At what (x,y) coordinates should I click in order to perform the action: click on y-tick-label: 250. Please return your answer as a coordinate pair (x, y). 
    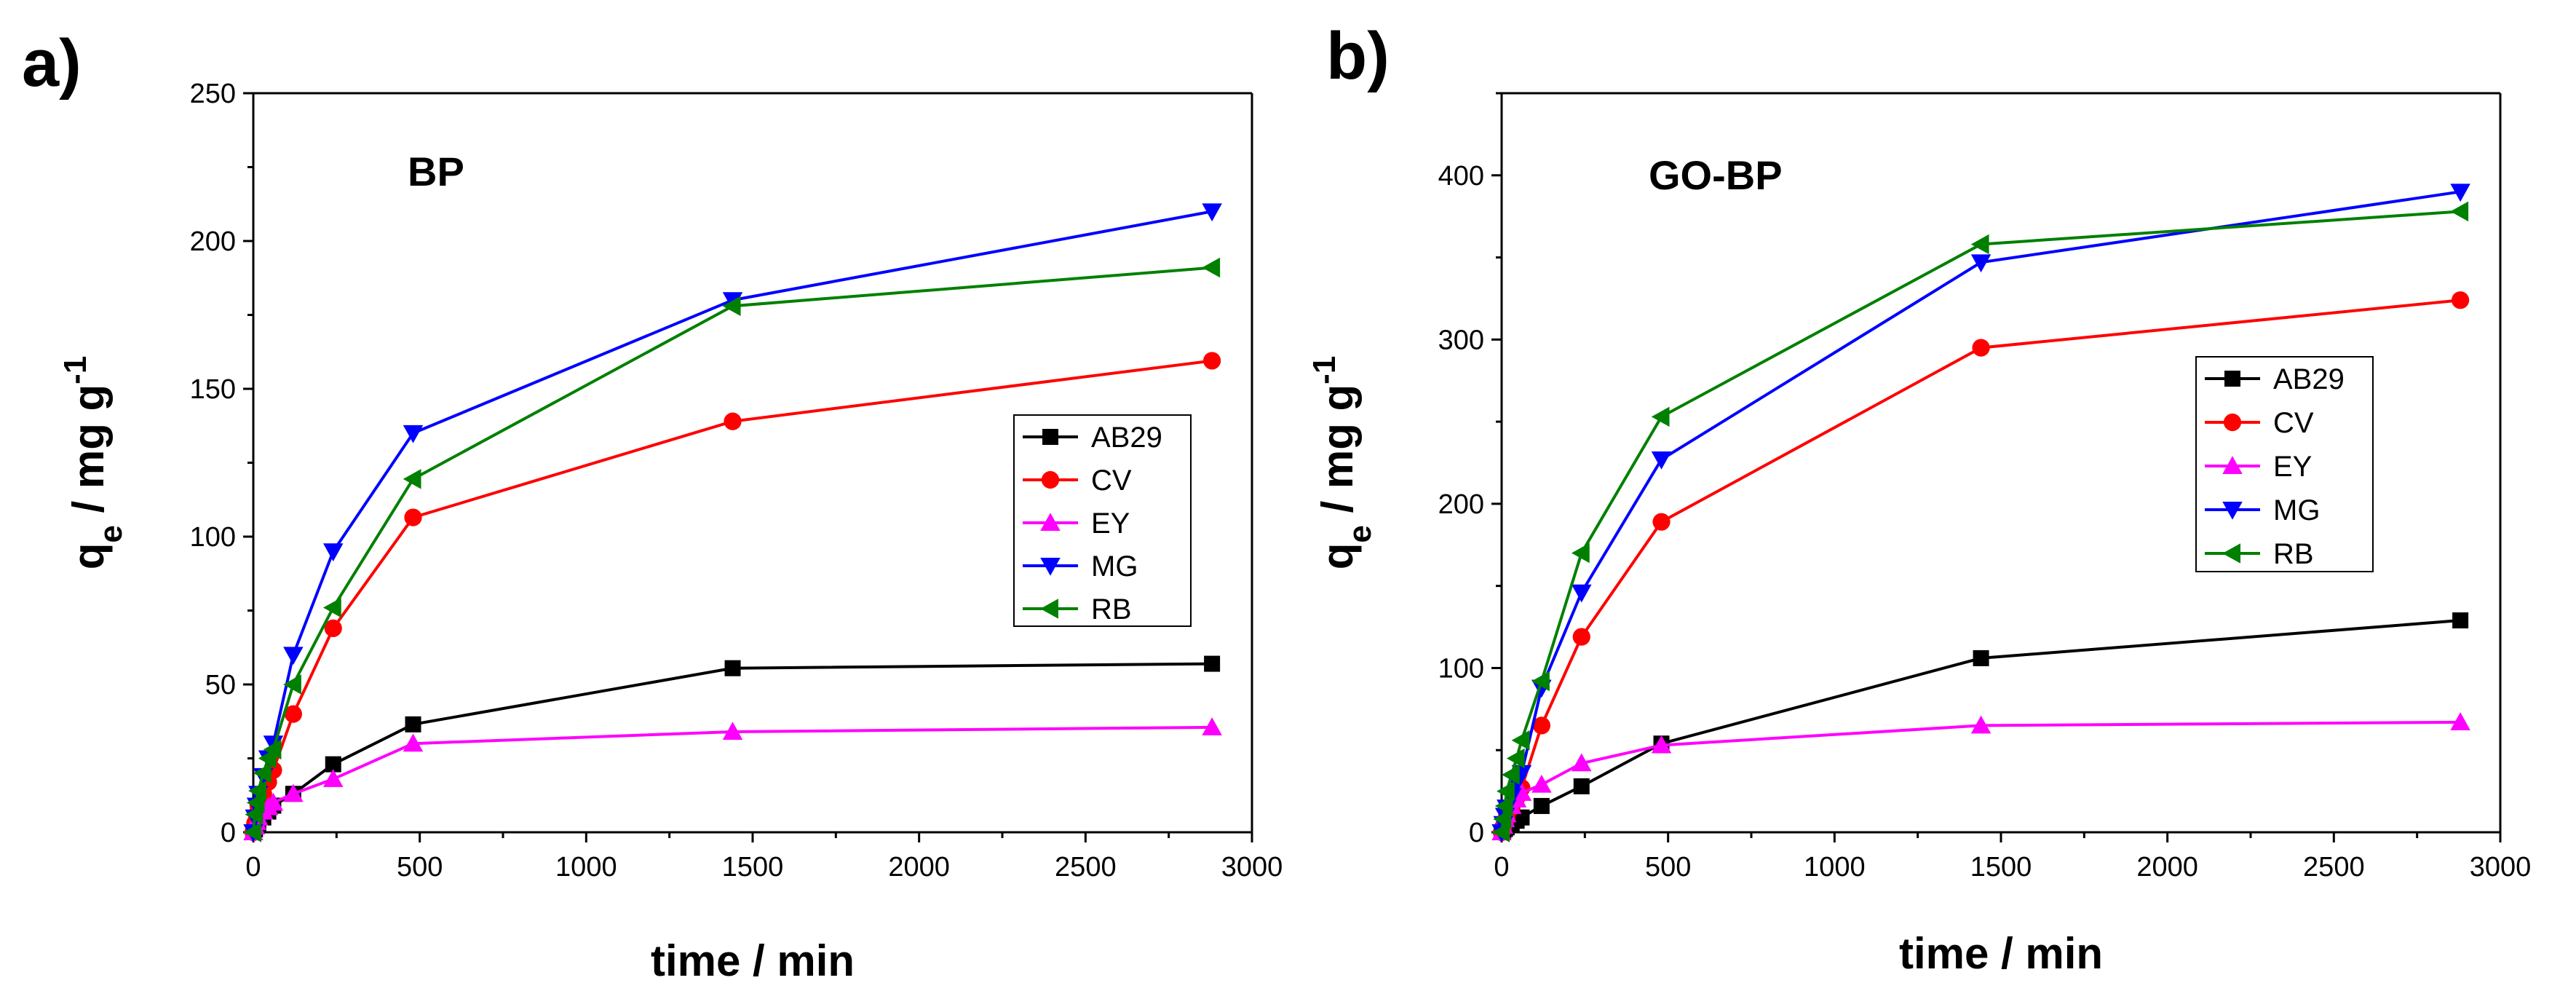
    Looking at the image, I should click on (213, 94).